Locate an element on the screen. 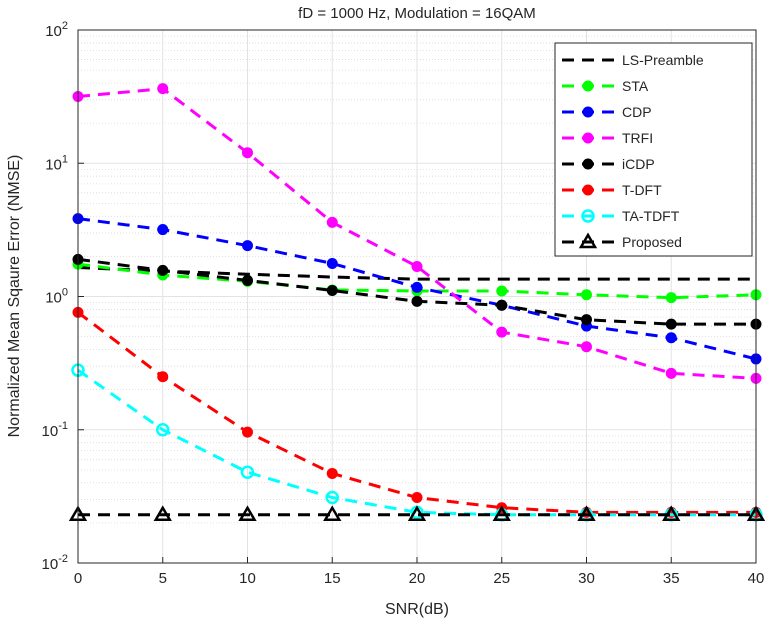 This screenshot has height=635, width=770. series-icdp is located at coordinates (417, 291).